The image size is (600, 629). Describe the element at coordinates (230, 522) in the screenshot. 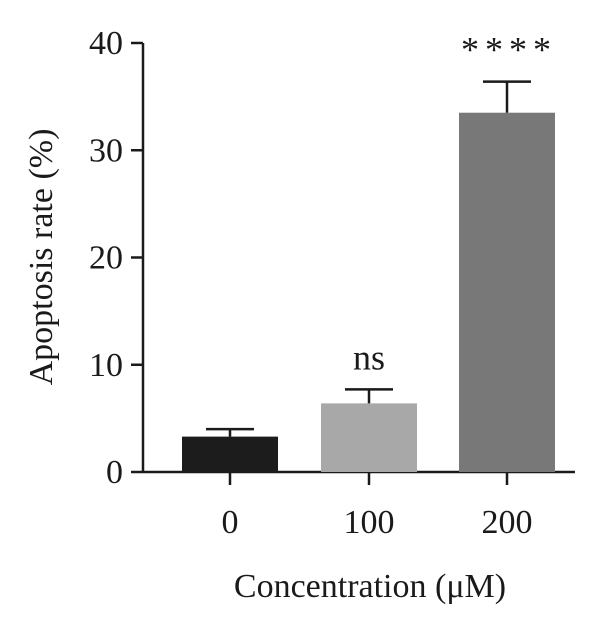

I see `x-tick-label: 0` at that location.